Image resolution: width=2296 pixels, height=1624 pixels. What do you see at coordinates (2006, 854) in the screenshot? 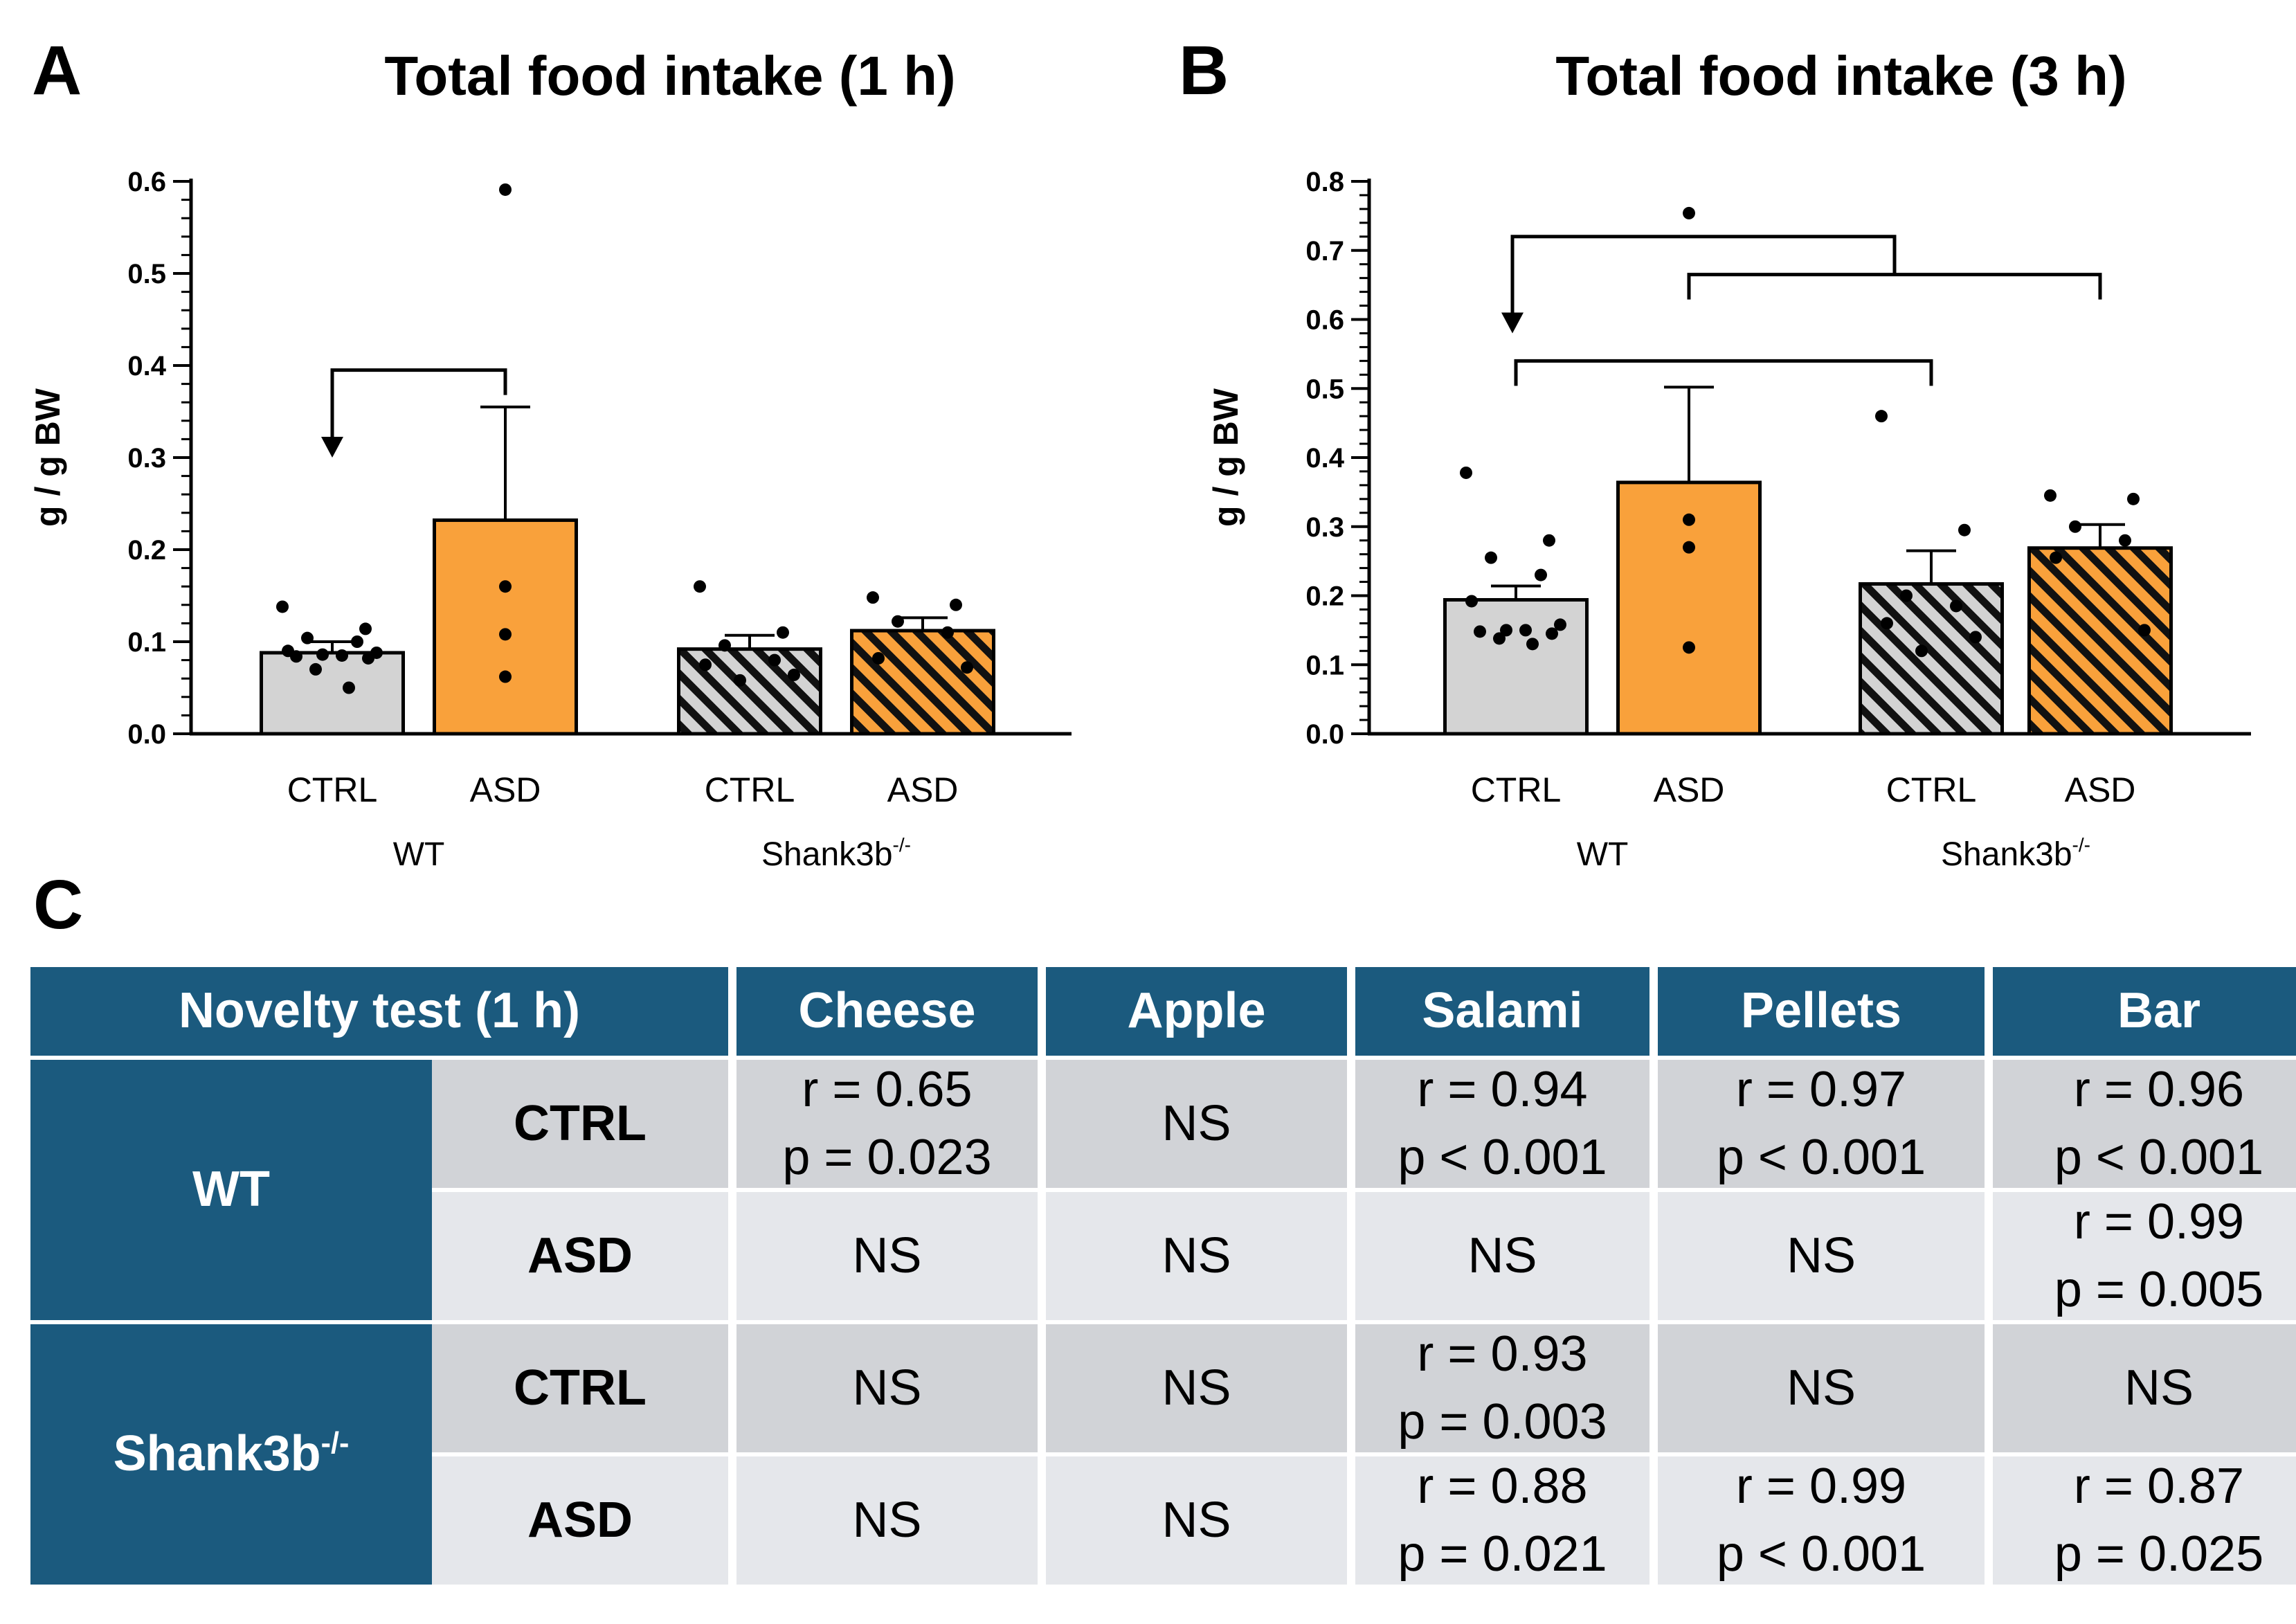
I see `chart1-group-label-text: Shank3b` at bounding box center [2006, 854].